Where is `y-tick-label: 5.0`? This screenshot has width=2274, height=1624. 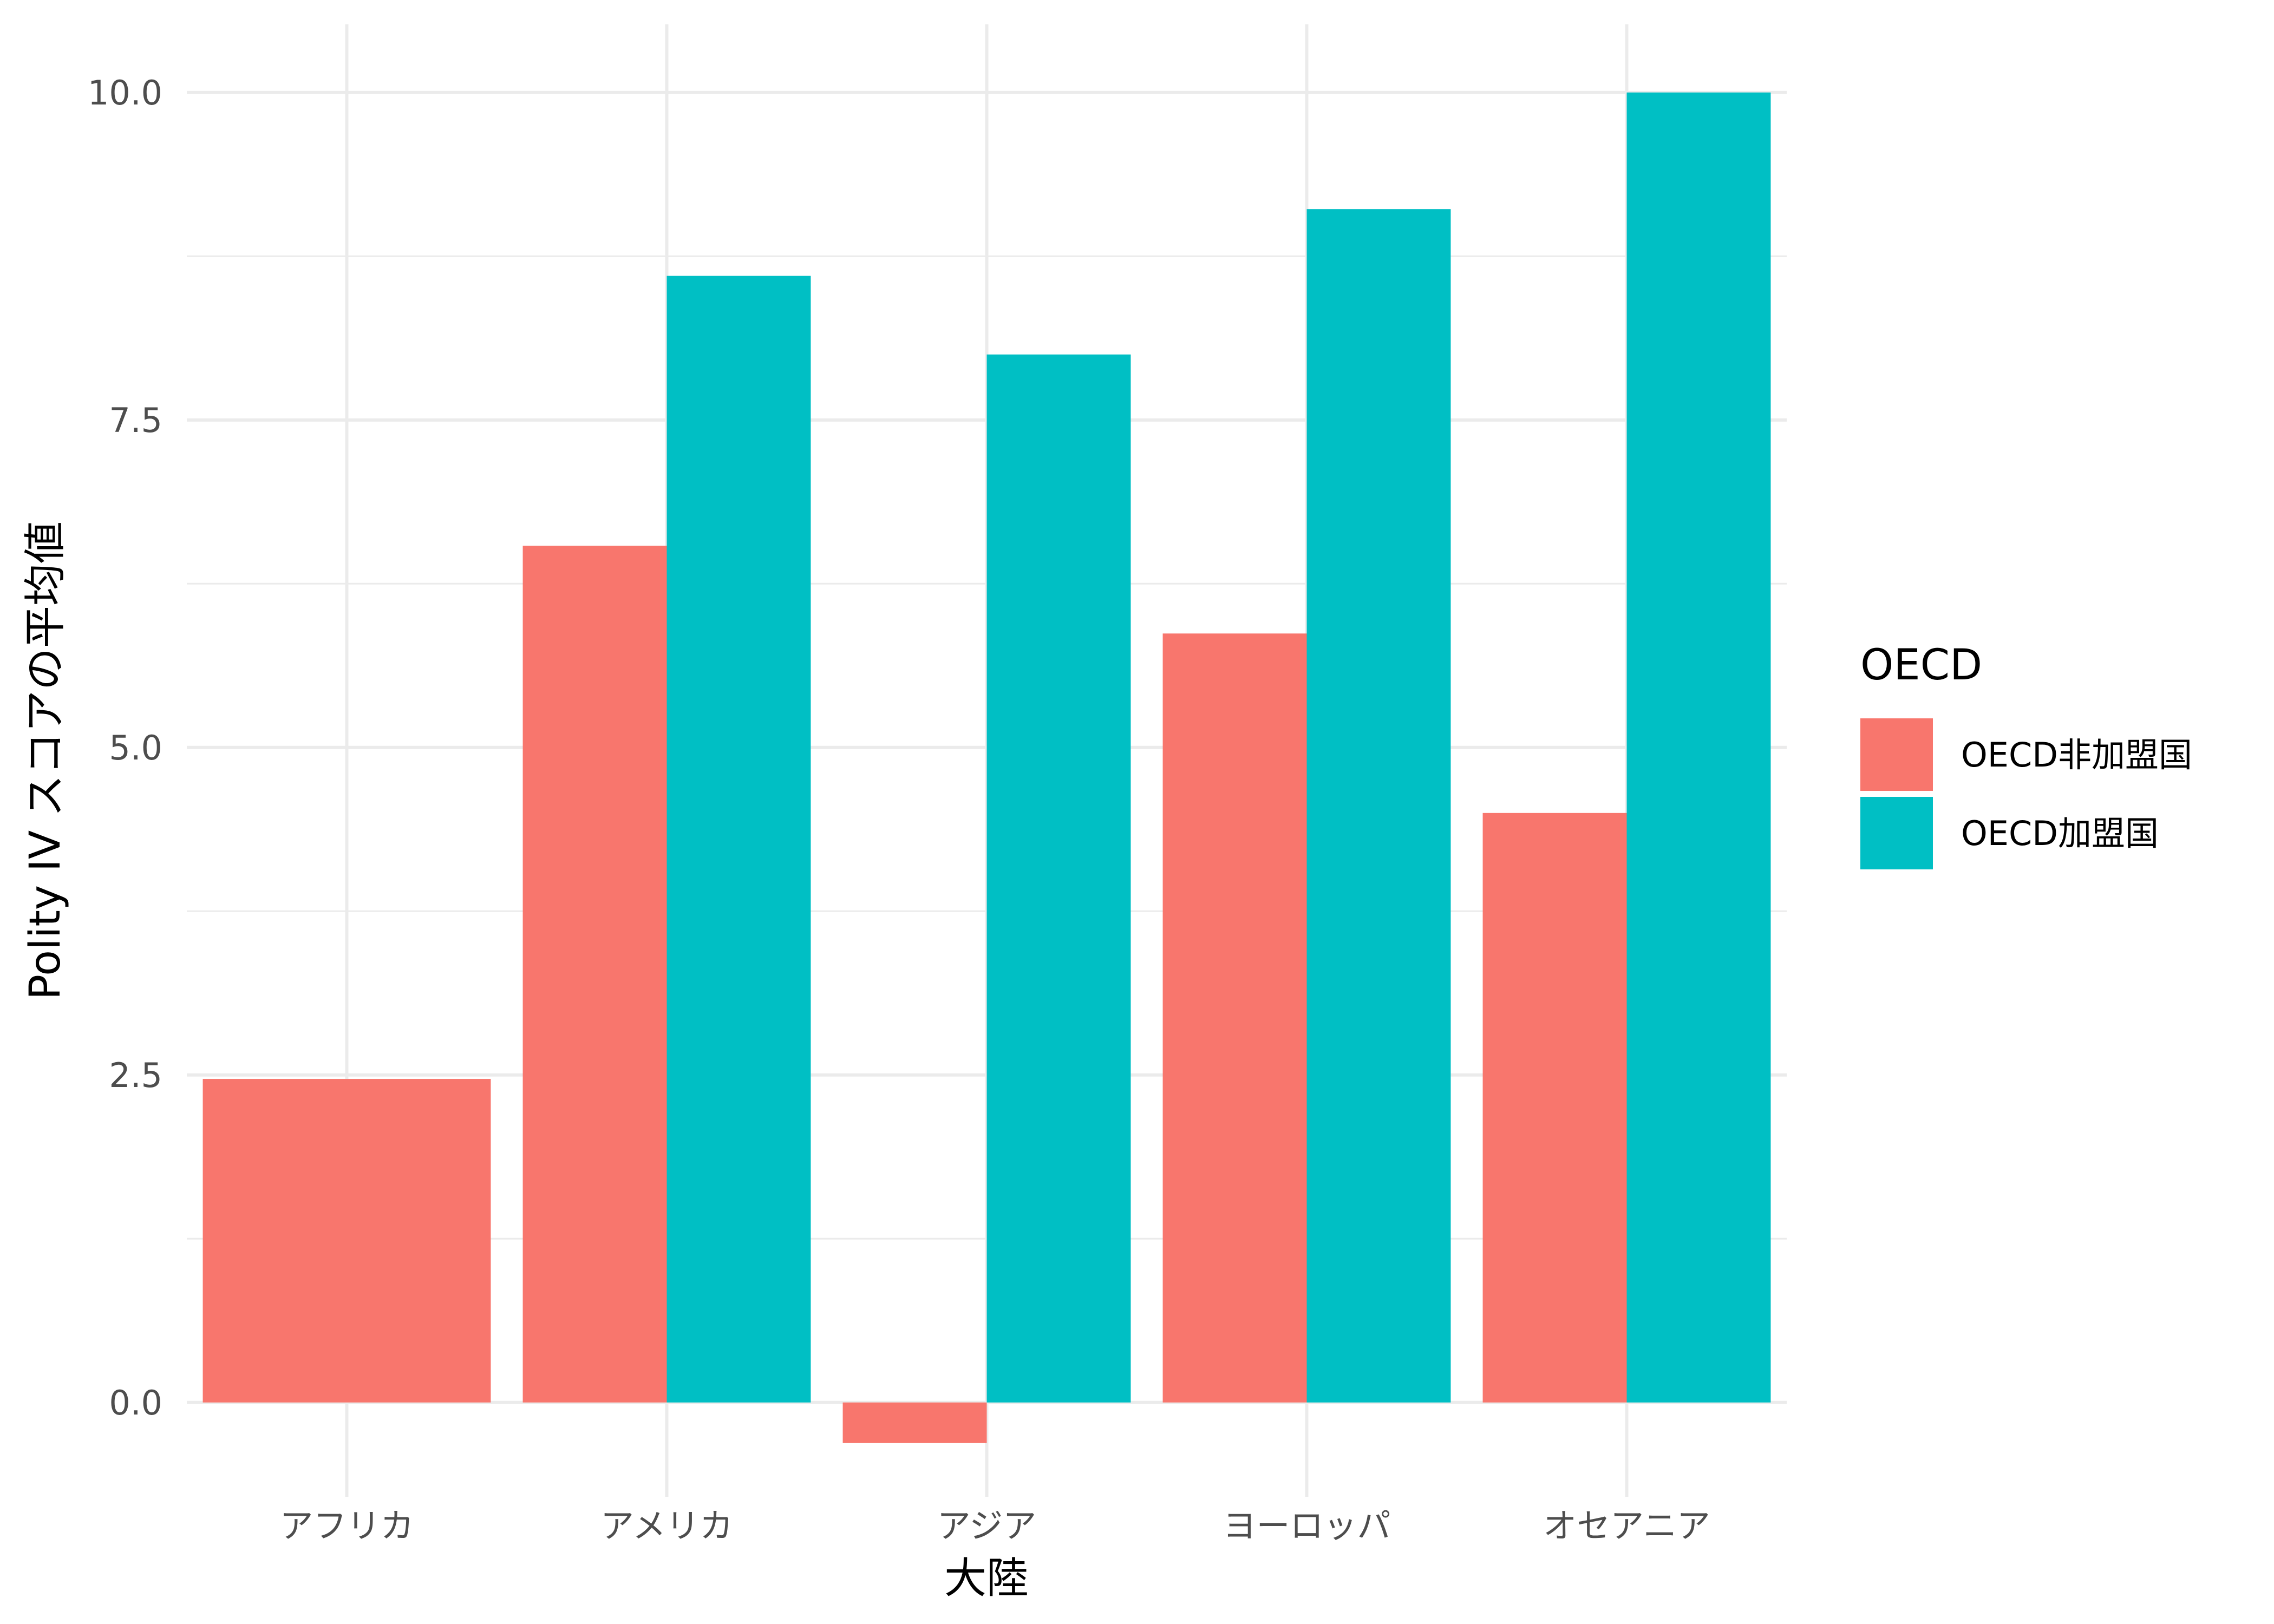
y-tick-label: 5.0 is located at coordinates (135, 748).